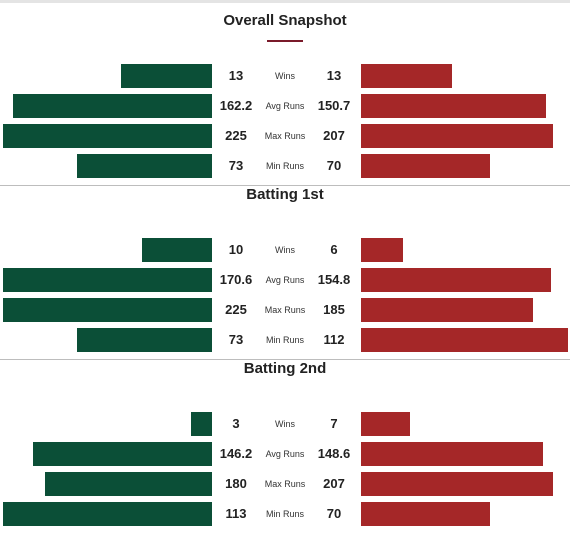  I want to click on top-rule, so click(285, 1).